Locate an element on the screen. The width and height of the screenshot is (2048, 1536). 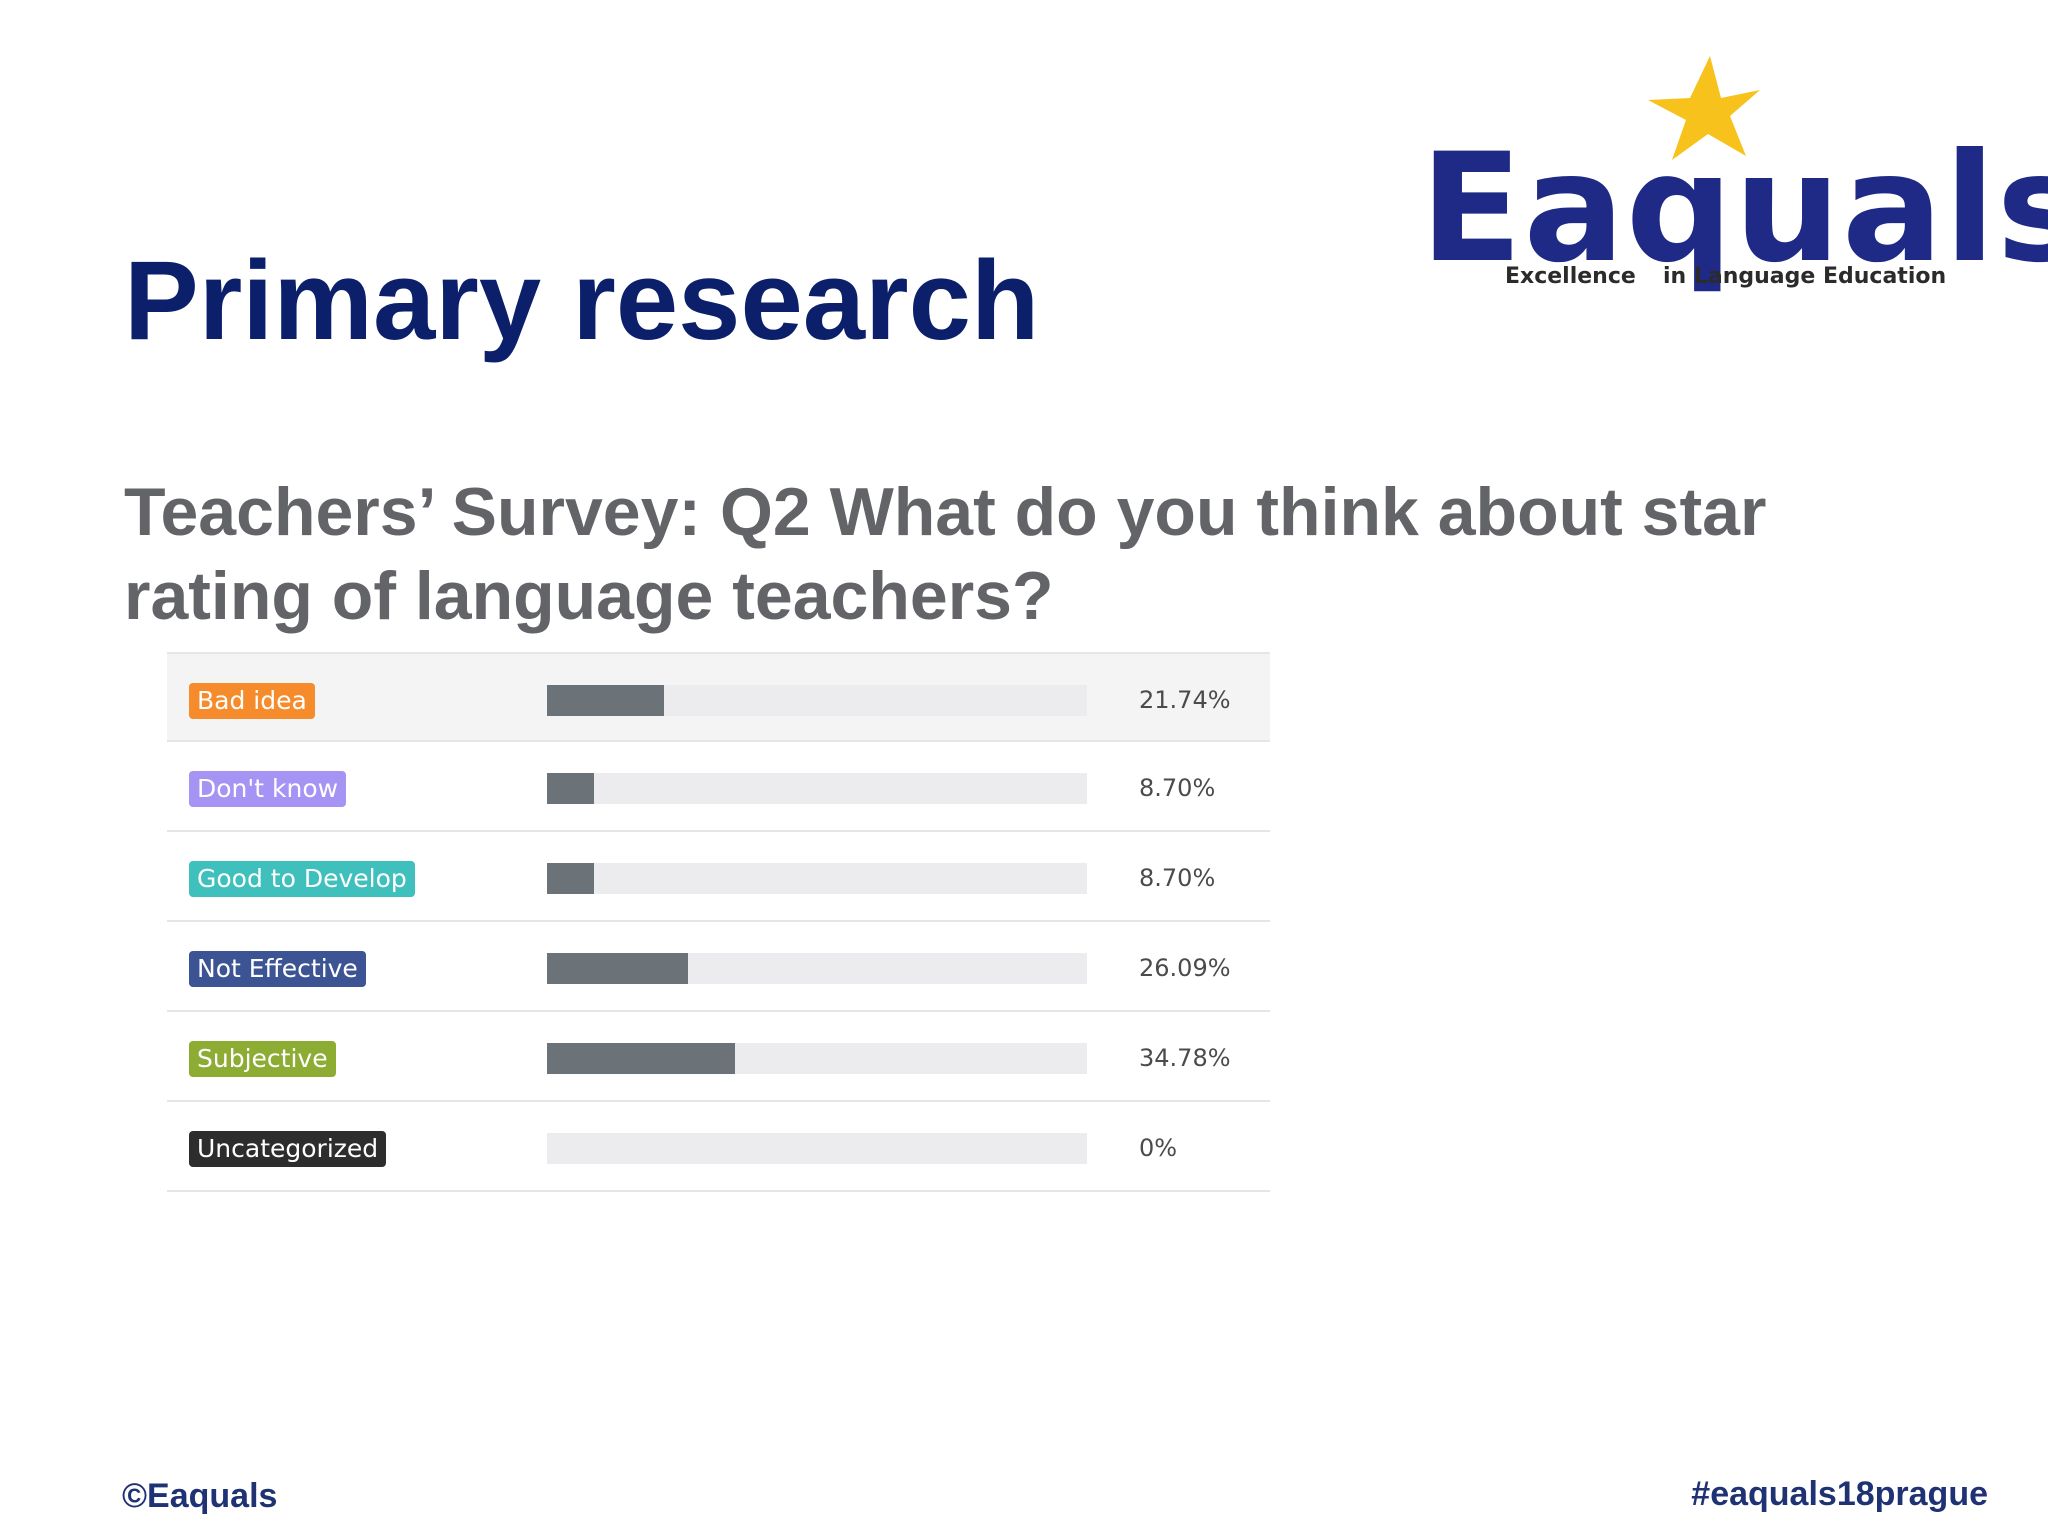
chart-row: Good to Develop 8.70% is located at coordinates (718, 877).